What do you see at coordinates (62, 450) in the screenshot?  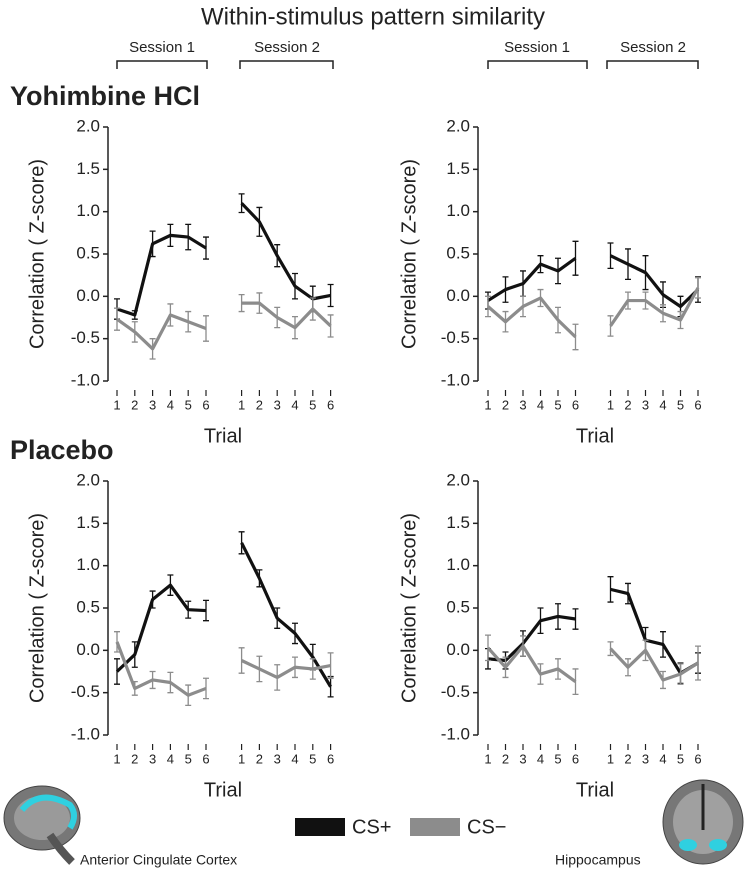 I see `group-label: Placebo` at bounding box center [62, 450].